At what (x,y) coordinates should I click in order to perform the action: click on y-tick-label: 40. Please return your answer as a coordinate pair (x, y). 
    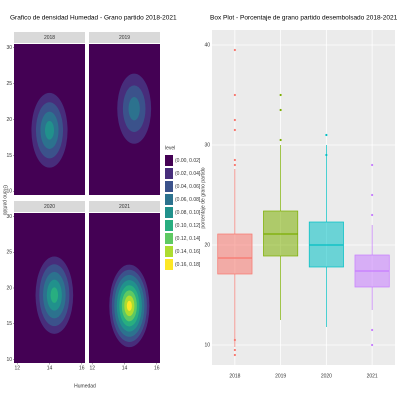
    Looking at the image, I should click on (207, 45).